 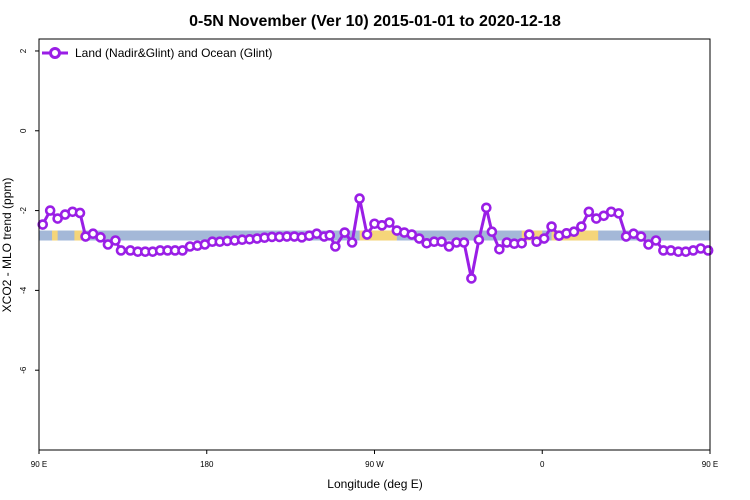 What do you see at coordinates (23, 130) in the screenshot?
I see `y-tick-label: 0` at bounding box center [23, 130].